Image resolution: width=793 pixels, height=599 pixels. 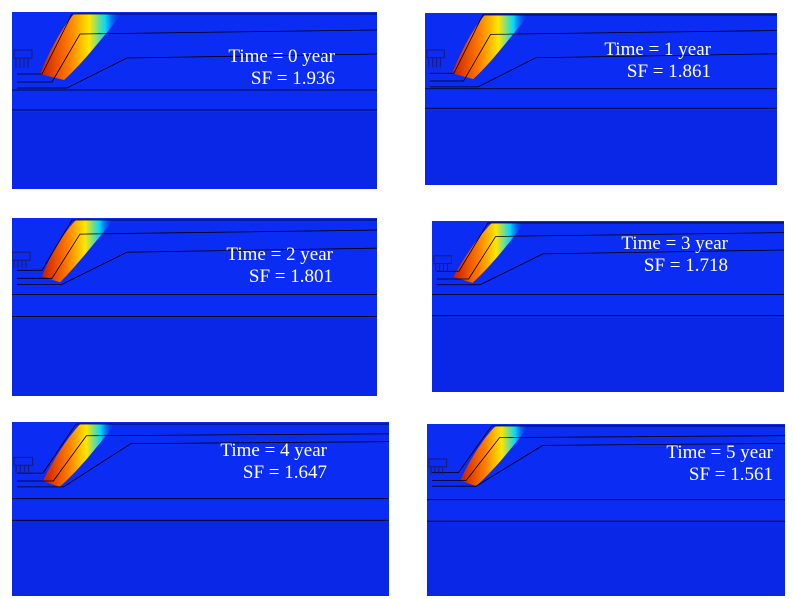 I want to click on time-label: Time = 0 year, so click(x=281, y=56).